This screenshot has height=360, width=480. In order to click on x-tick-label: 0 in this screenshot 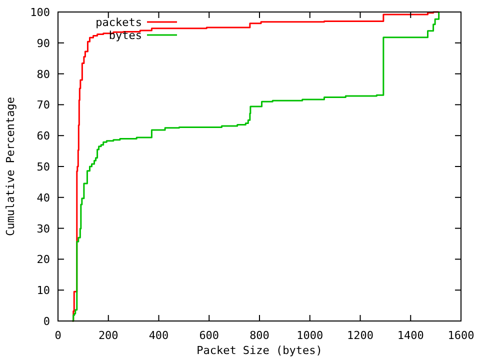, I will do `click(58, 335)`.